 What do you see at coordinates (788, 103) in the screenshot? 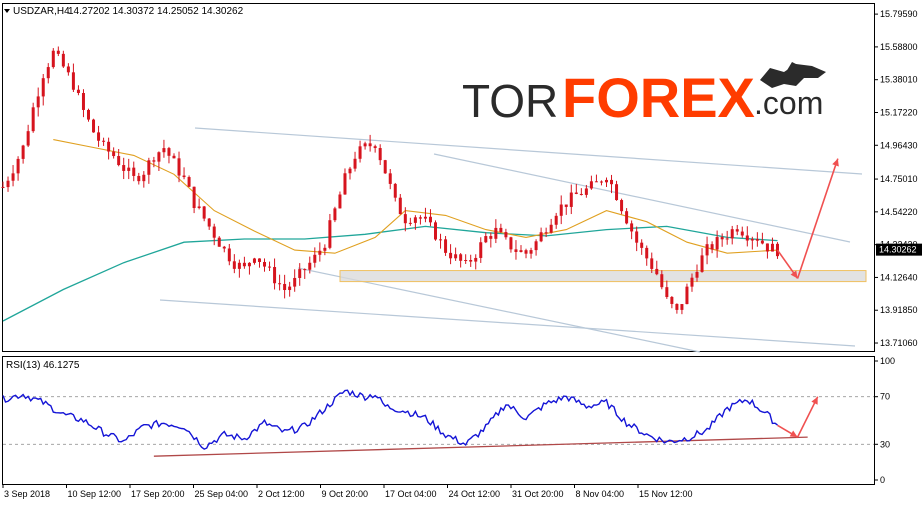
I see `watermark-dotcom: .com` at bounding box center [788, 103].